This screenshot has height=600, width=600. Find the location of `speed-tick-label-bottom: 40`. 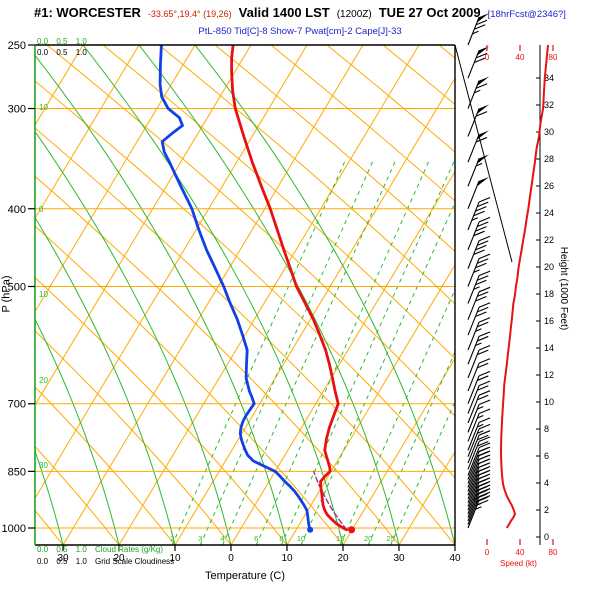

speed-tick-label-bottom: 40 is located at coordinates (520, 552).